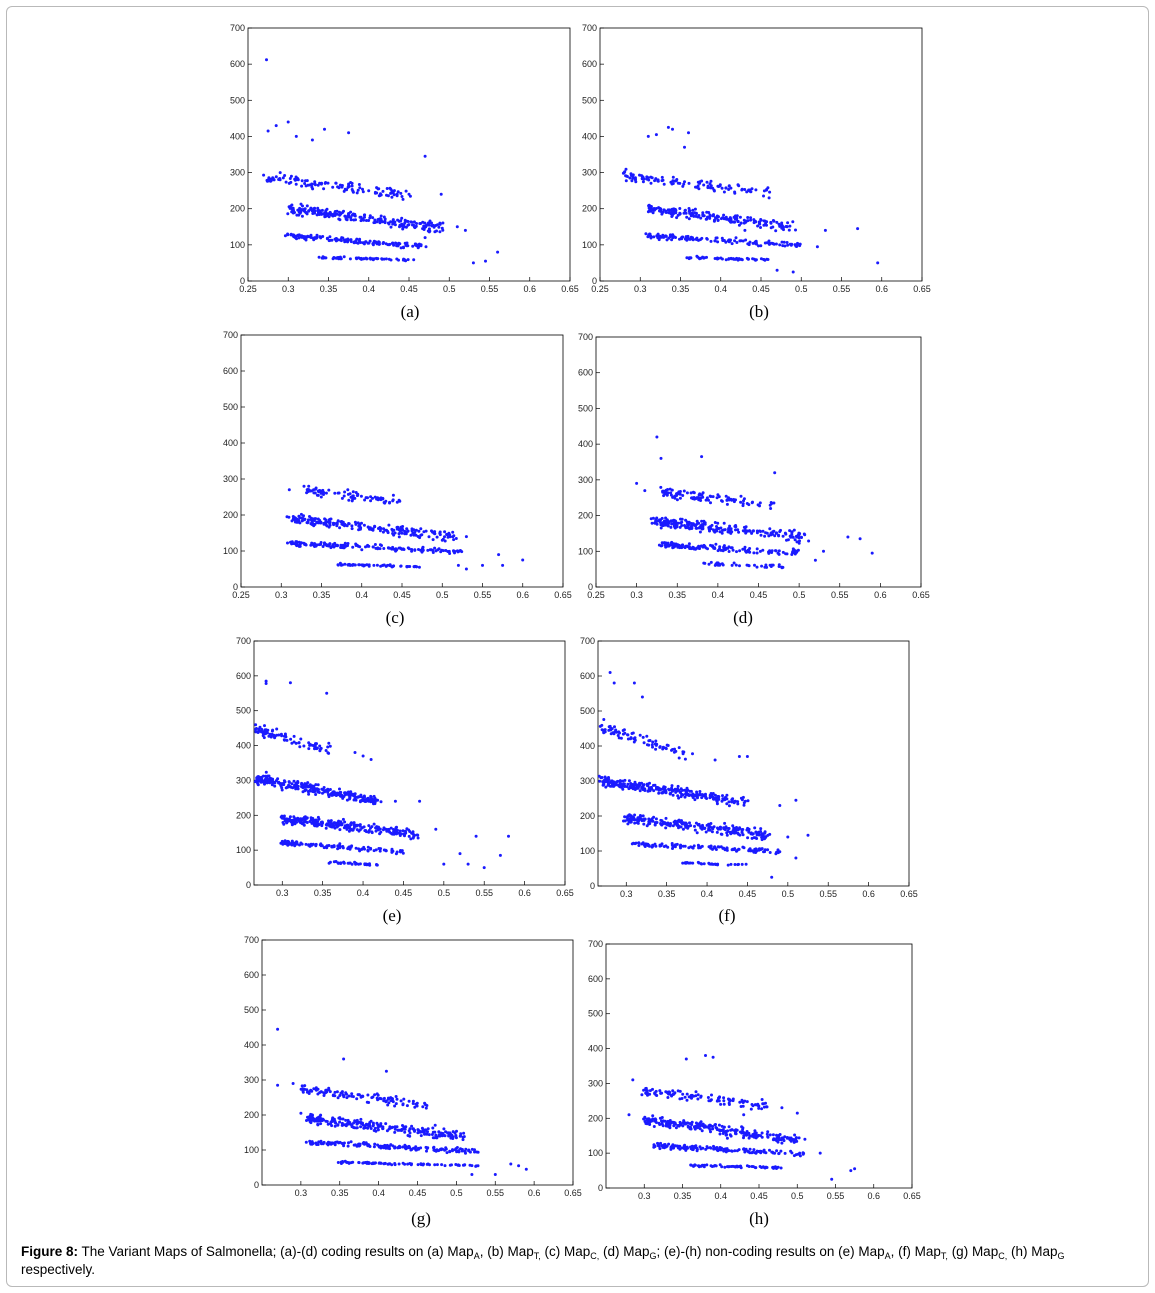  Describe the element at coordinates (750, 199) in the screenshot. I see `data-points` at that location.